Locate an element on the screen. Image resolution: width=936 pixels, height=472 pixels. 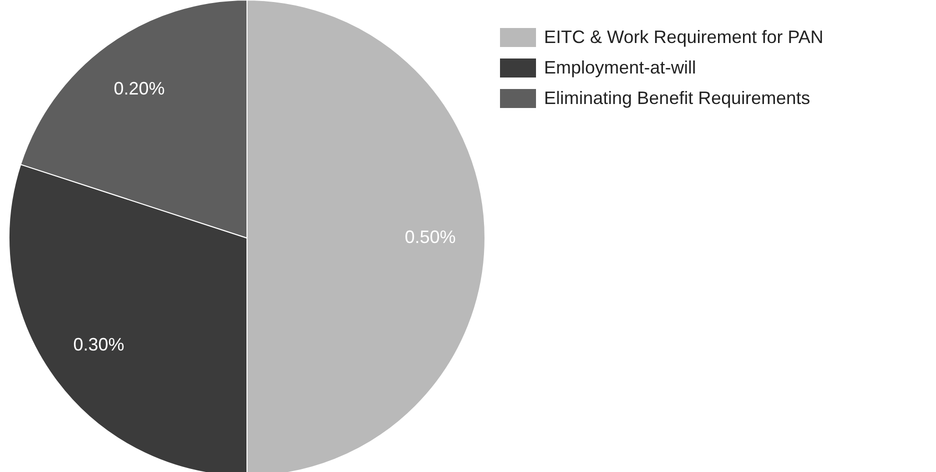
legend-label: EITC & Work Requirement for PAN is located at coordinates (684, 36).